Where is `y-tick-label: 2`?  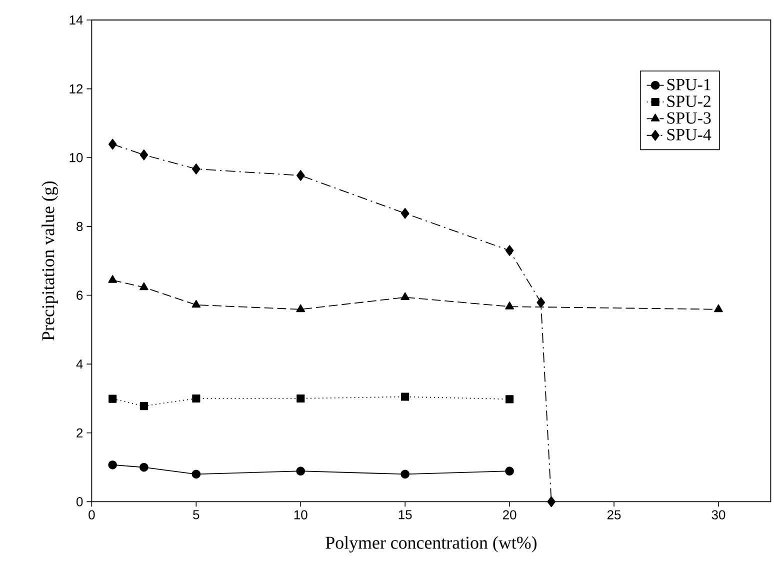 y-tick-label: 2 is located at coordinates (79, 433).